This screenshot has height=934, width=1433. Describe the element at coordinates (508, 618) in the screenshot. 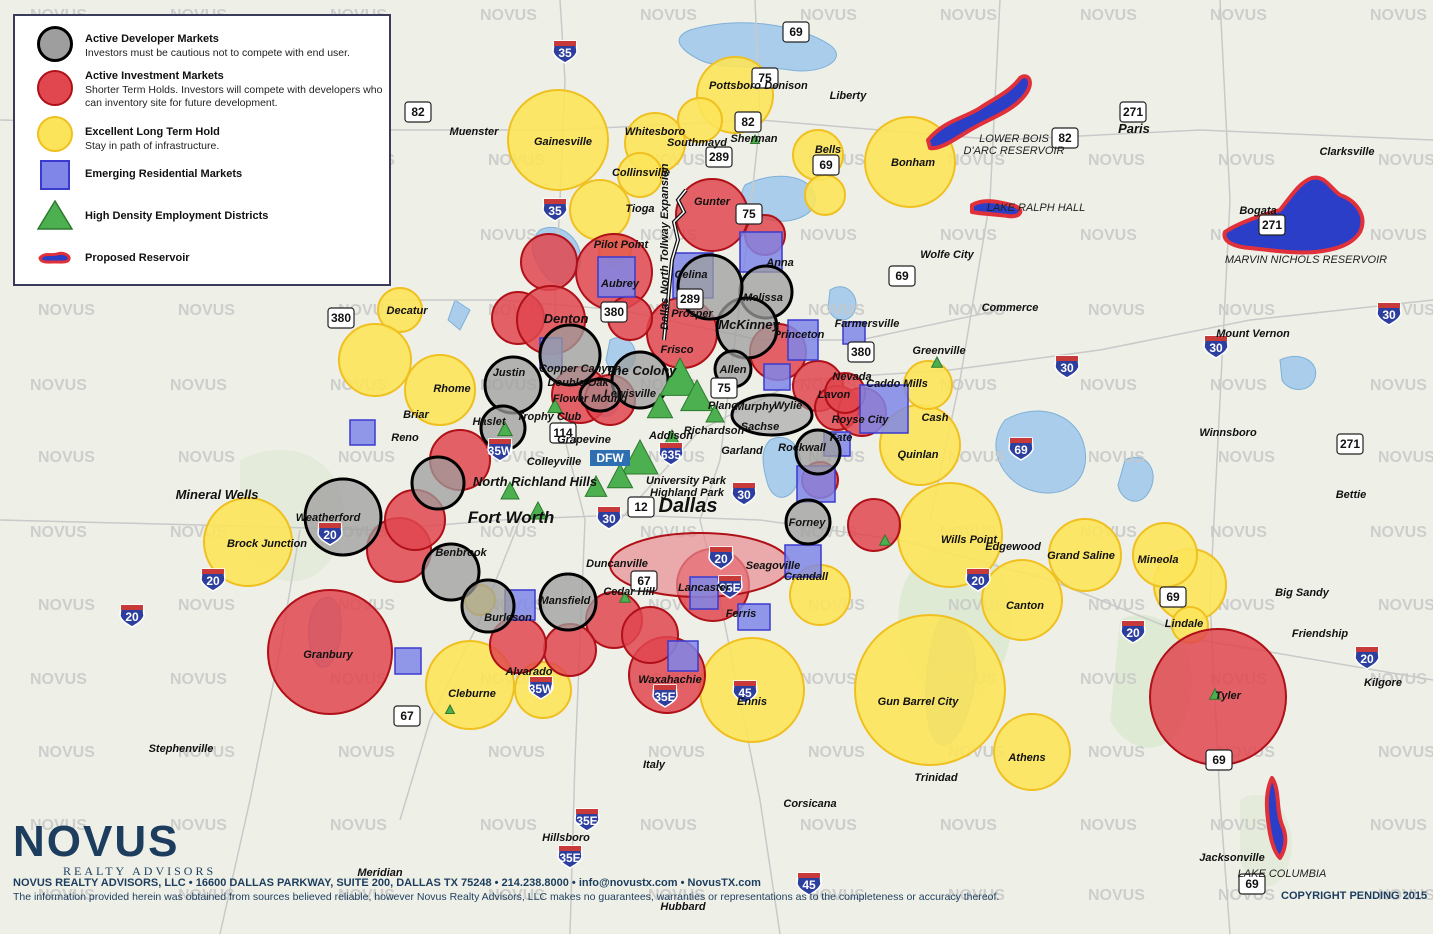

I see `place-label-burleson: Burleson` at that location.